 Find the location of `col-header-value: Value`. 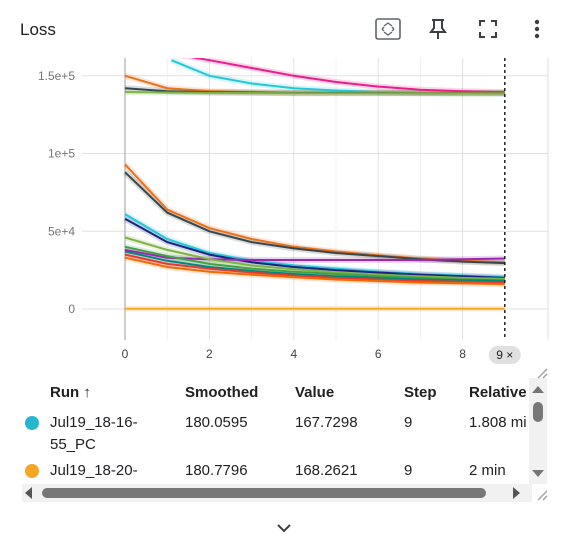

col-header-value: Value is located at coordinates (315, 392).